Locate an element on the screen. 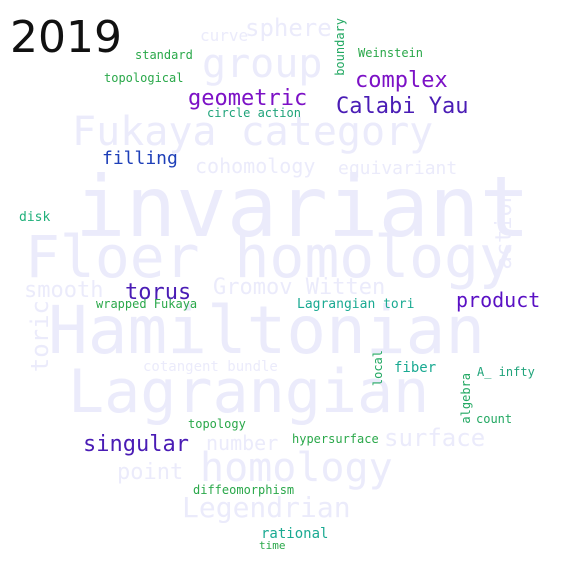  word-cohomology: cohomology is located at coordinates (255, 166).